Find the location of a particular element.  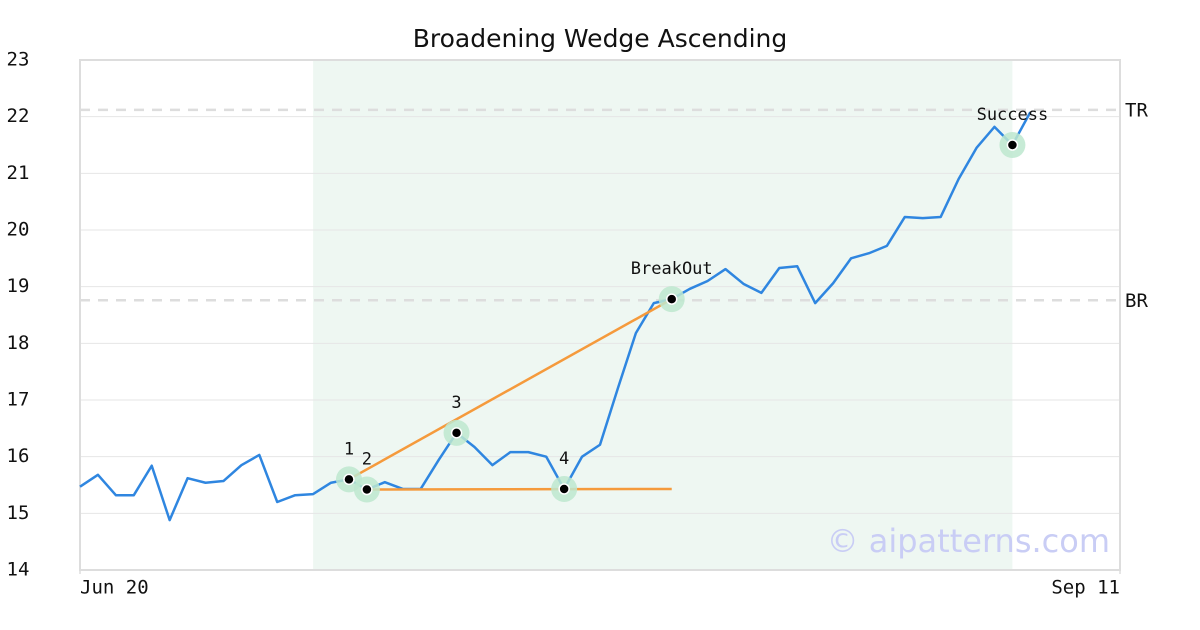

y-tick-label: 21 is located at coordinates (18, 173).